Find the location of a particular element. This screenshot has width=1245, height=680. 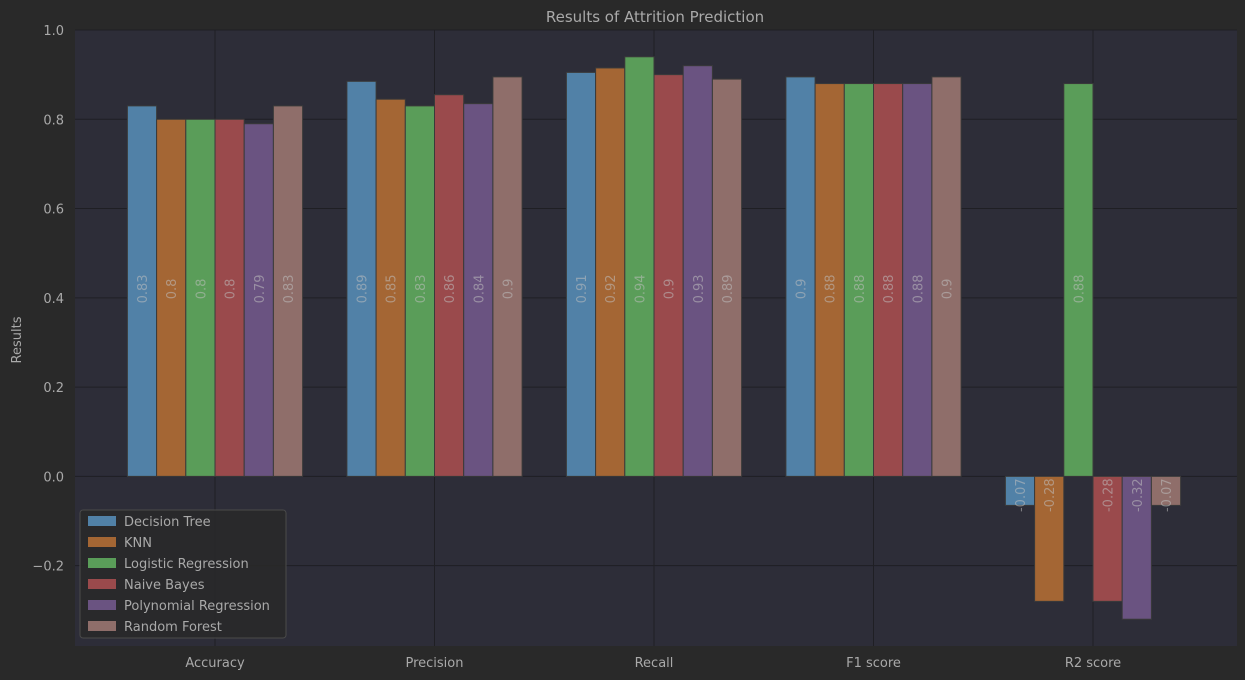

legend-entry-label: Naive Bayes is located at coordinates (164, 585).